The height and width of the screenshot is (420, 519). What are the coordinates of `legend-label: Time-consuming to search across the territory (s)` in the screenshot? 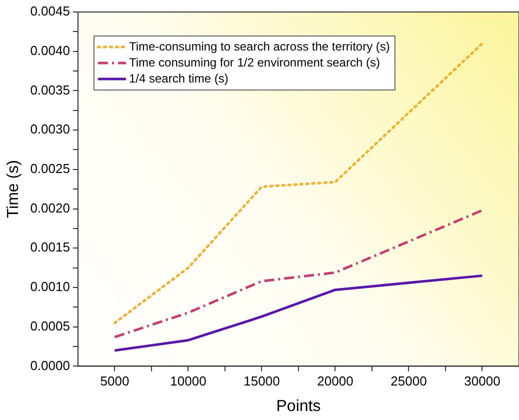 It's located at (259, 46).